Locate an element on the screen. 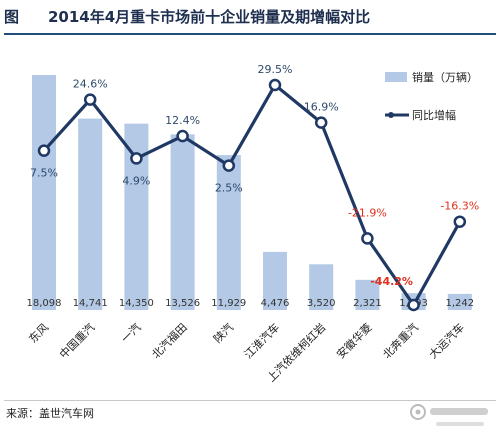 The image size is (500, 436). category-label-9: 大运汽车 is located at coordinates (446, 340).